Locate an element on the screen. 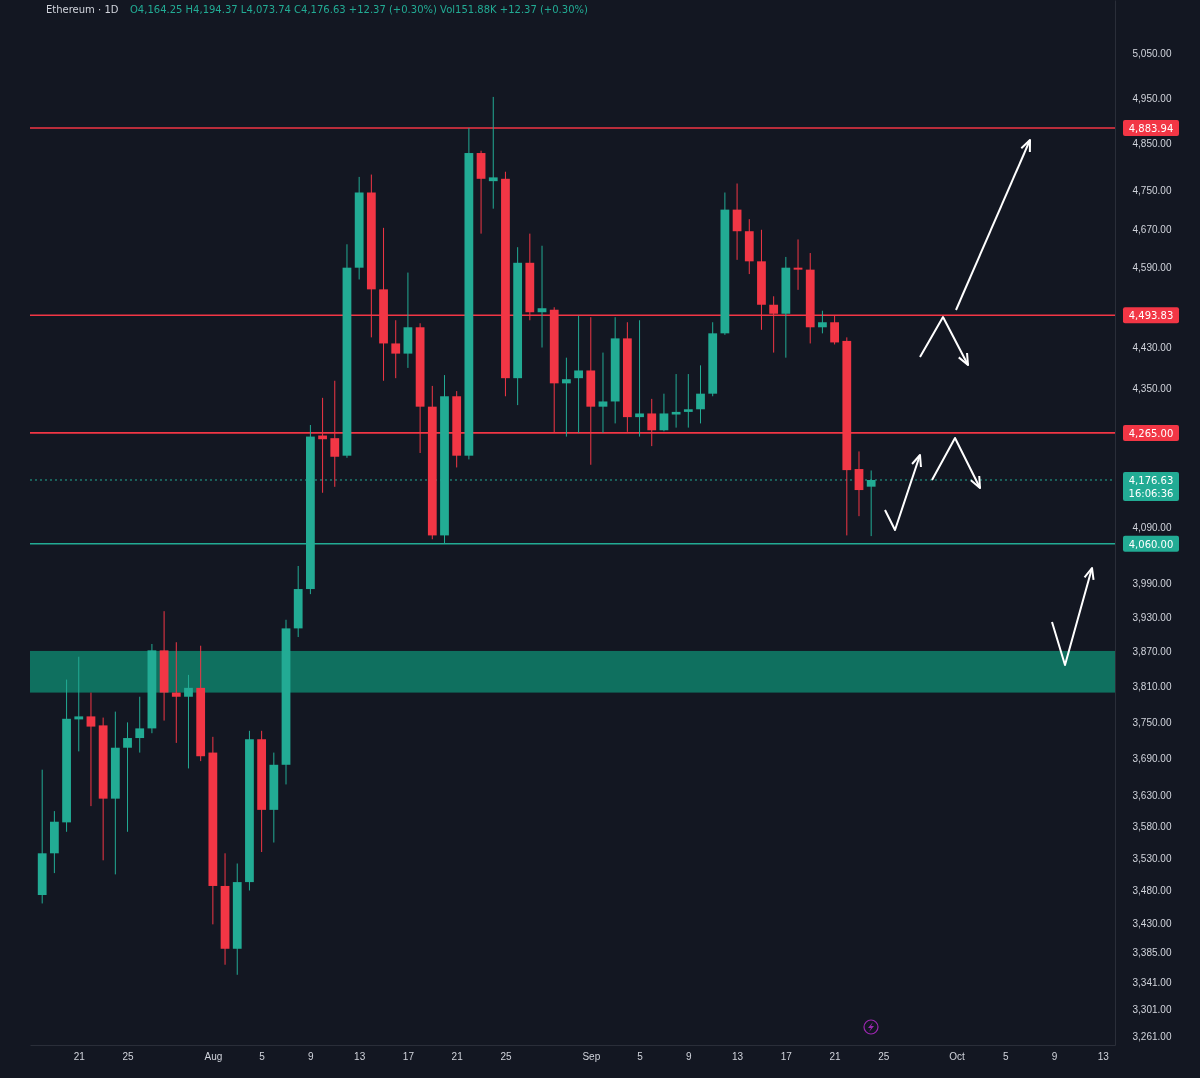 Image resolution: width=1200 pixels, height=1078 pixels. y-tick-label: 3,385.00 is located at coordinates (1152, 953).